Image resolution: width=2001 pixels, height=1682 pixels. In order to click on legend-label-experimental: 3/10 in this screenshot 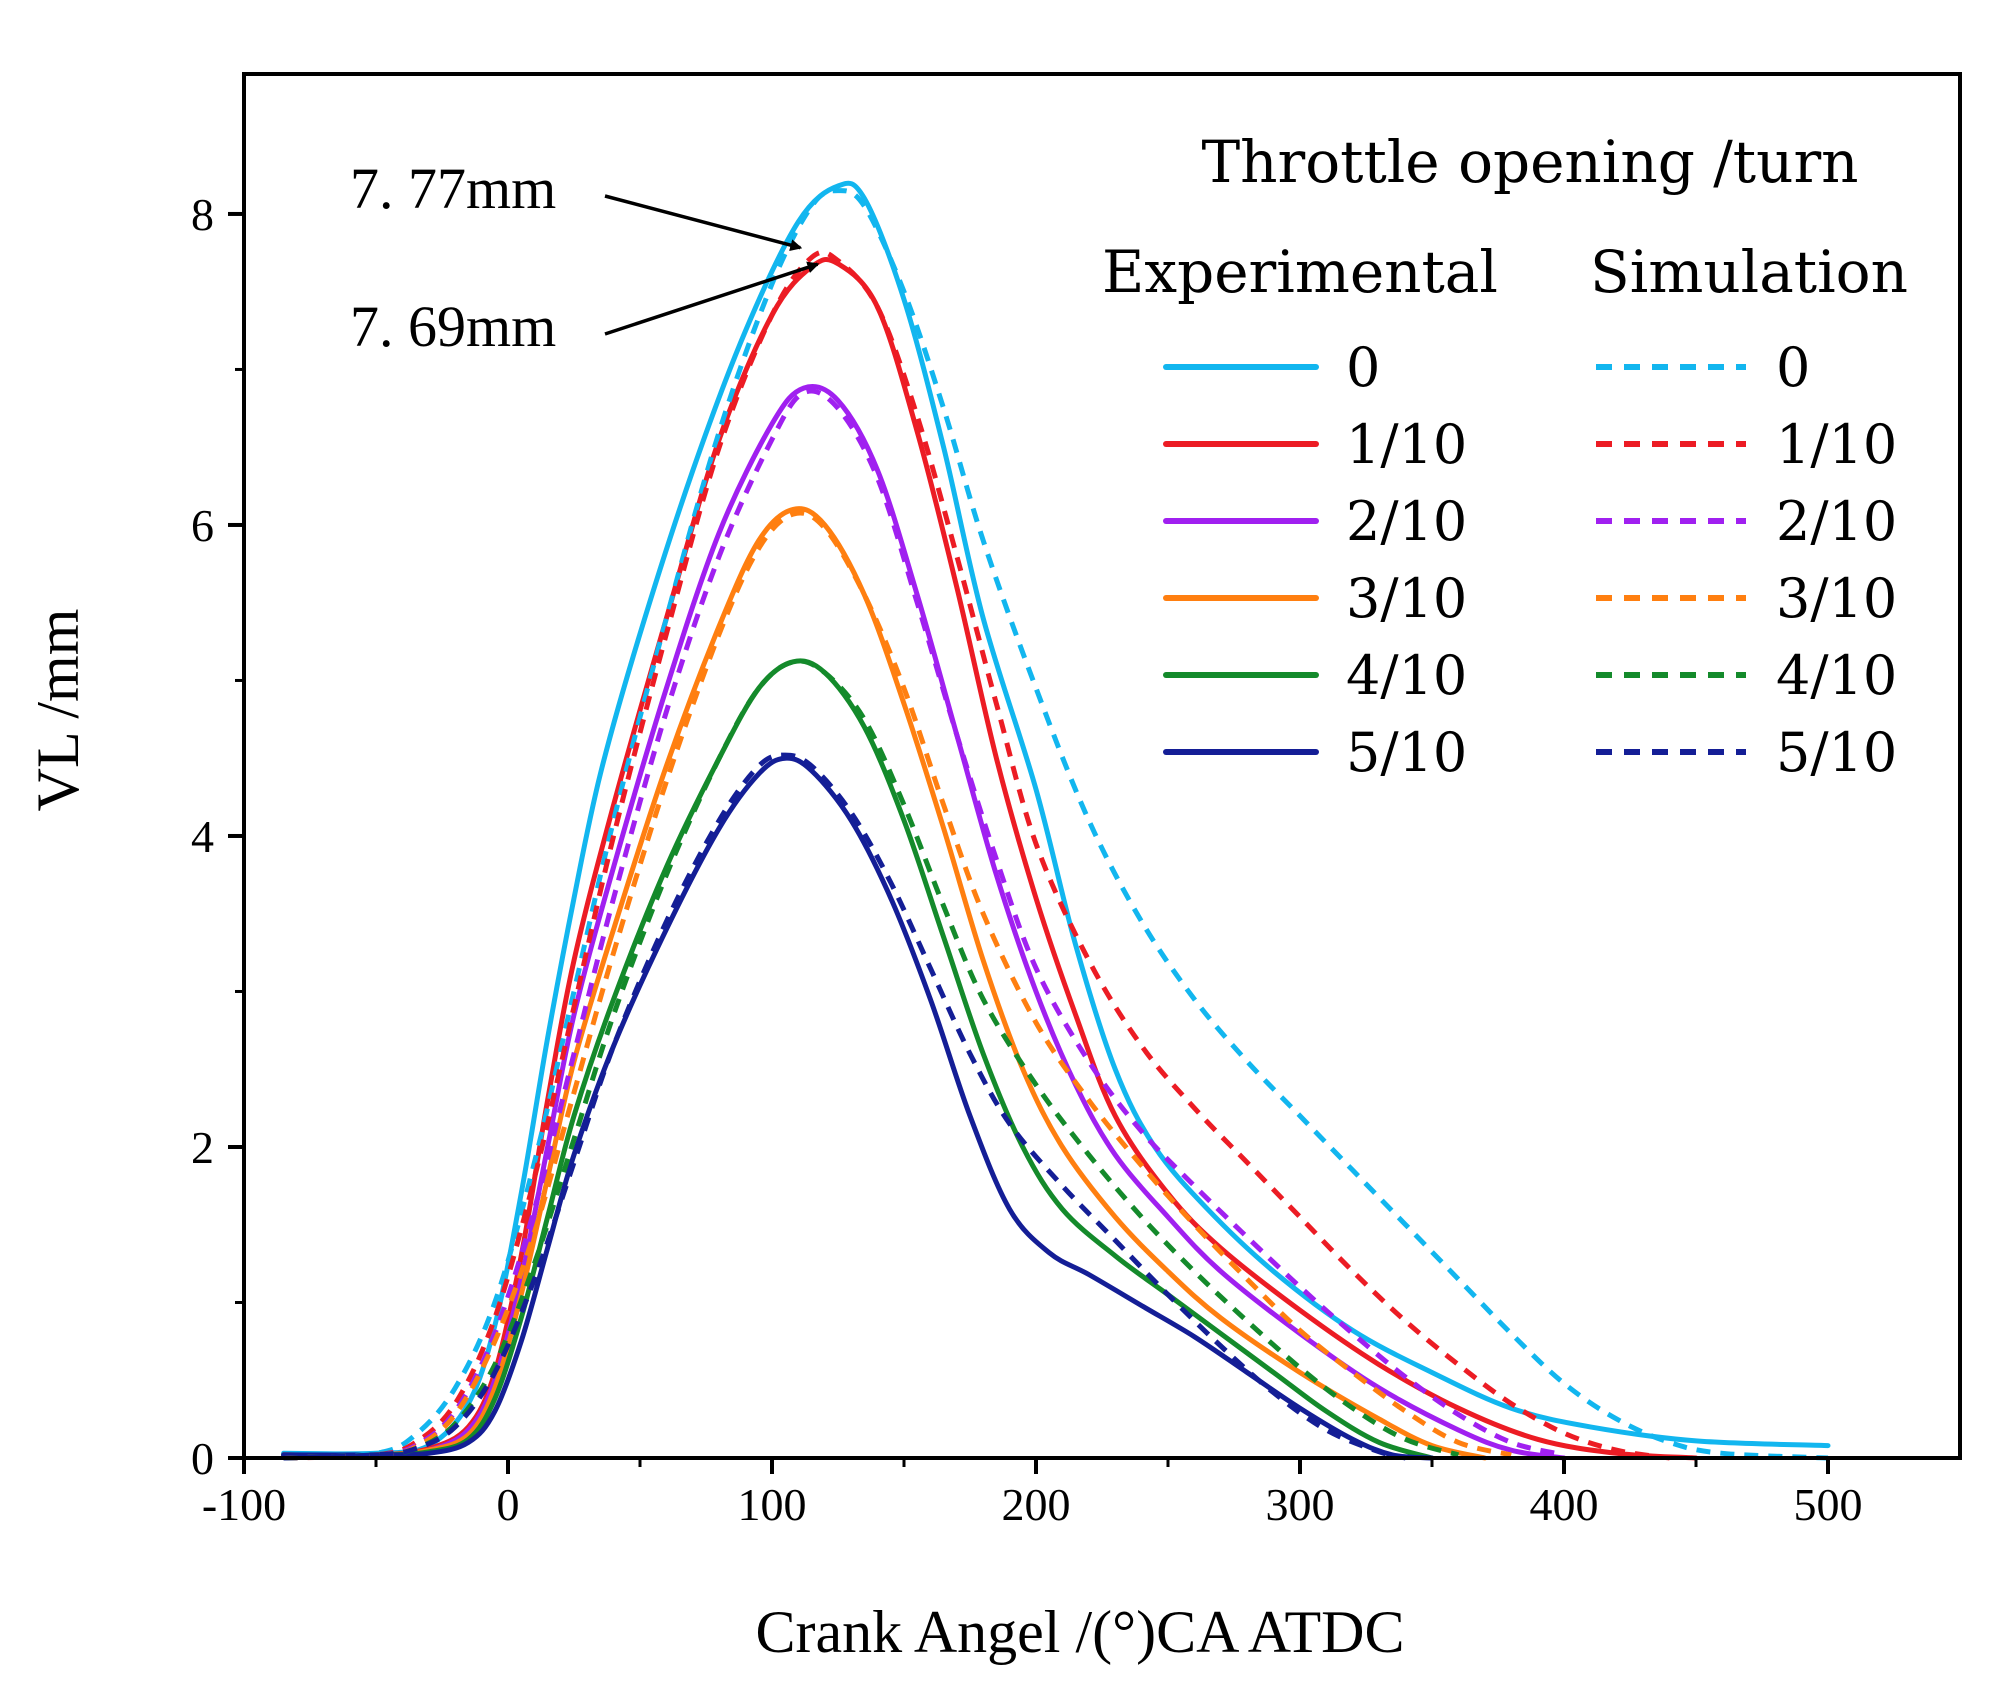, I will do `click(1406, 598)`.